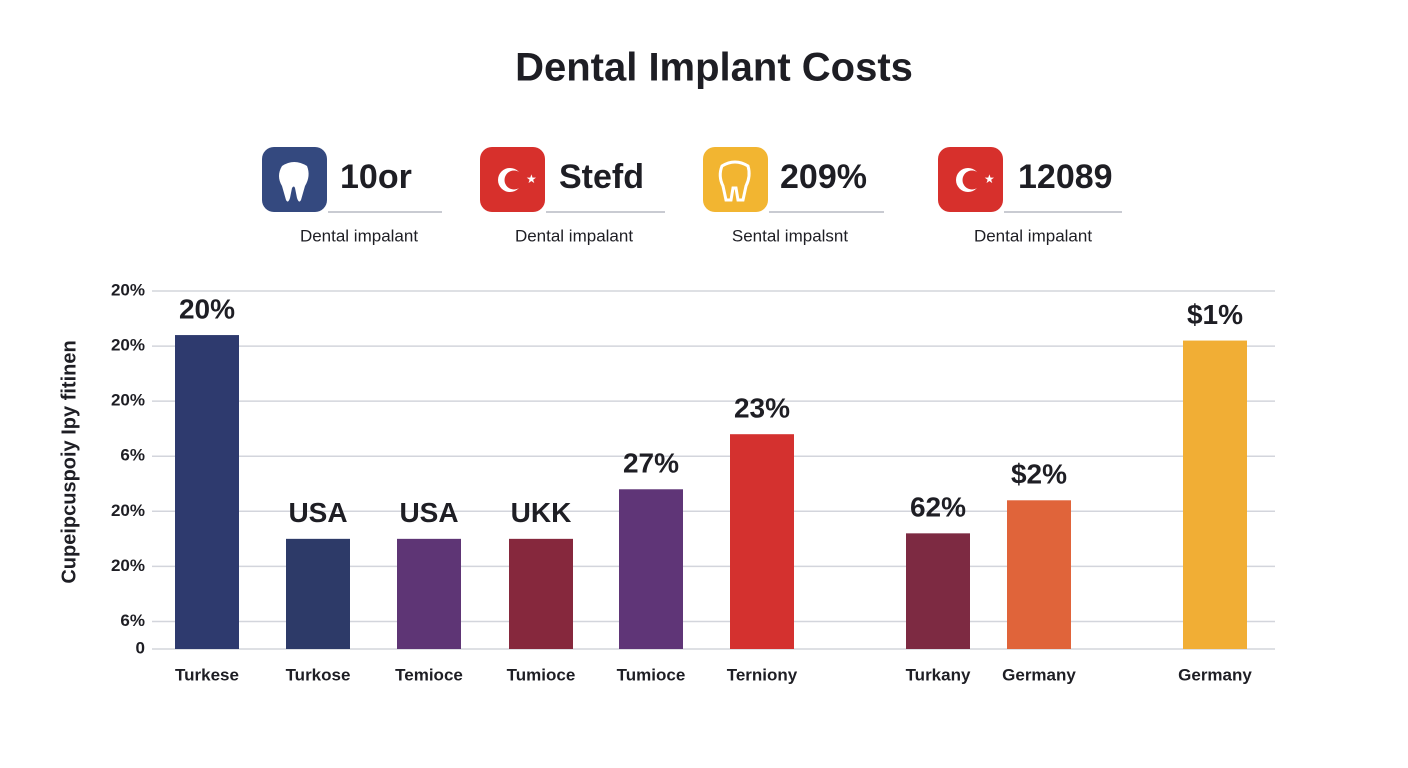  Describe the element at coordinates (938, 507) in the screenshot. I see `value-label: 62%` at that location.